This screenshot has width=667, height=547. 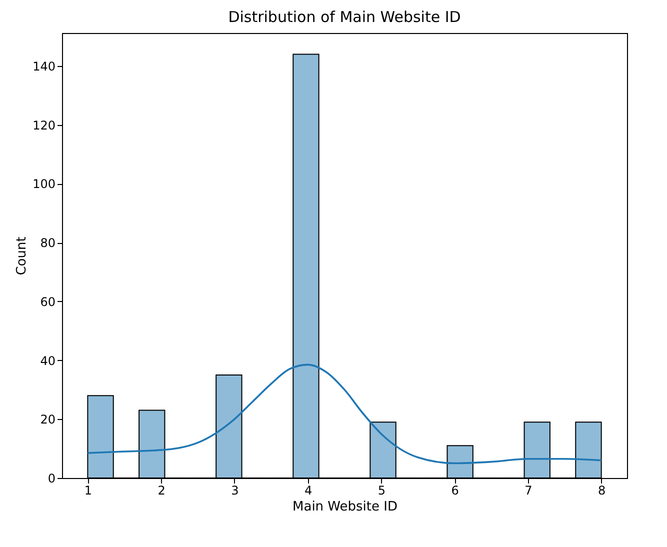 What do you see at coordinates (48, 361) in the screenshot?
I see `y-tick-label: 40` at bounding box center [48, 361].